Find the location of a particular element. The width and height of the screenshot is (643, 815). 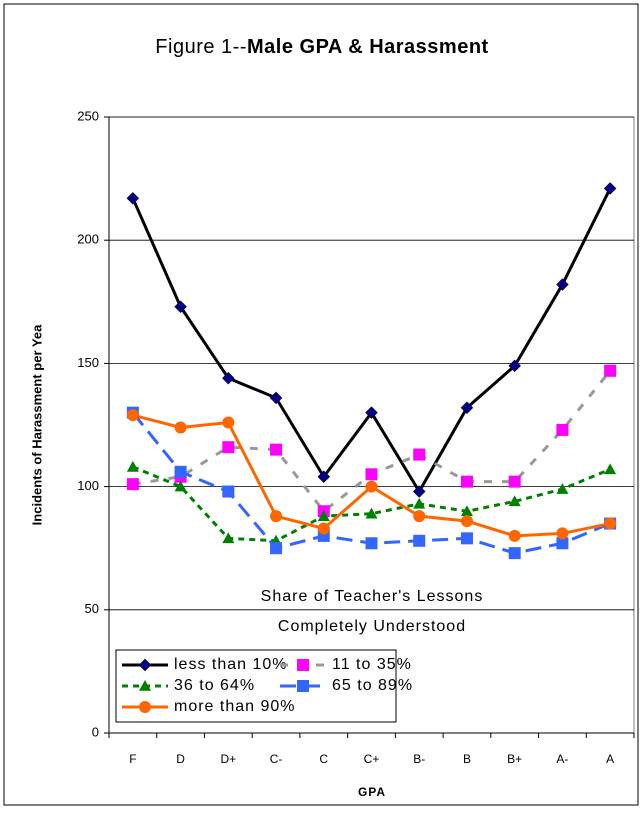

y-tick-label: 0 is located at coordinates (95, 731).